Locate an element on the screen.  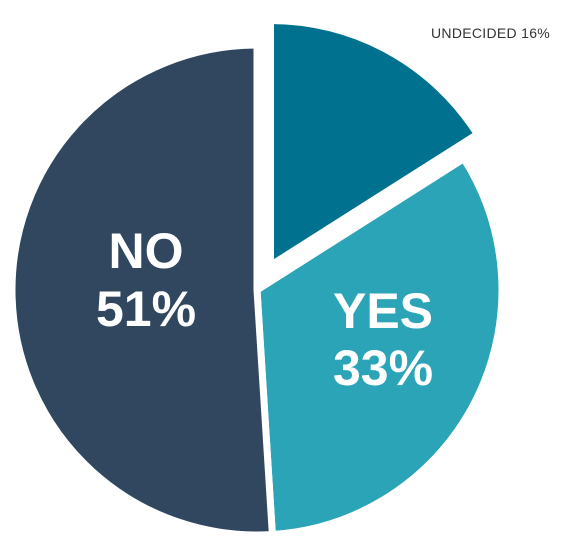
slice-label-no-name: NO is located at coordinates (146, 251).